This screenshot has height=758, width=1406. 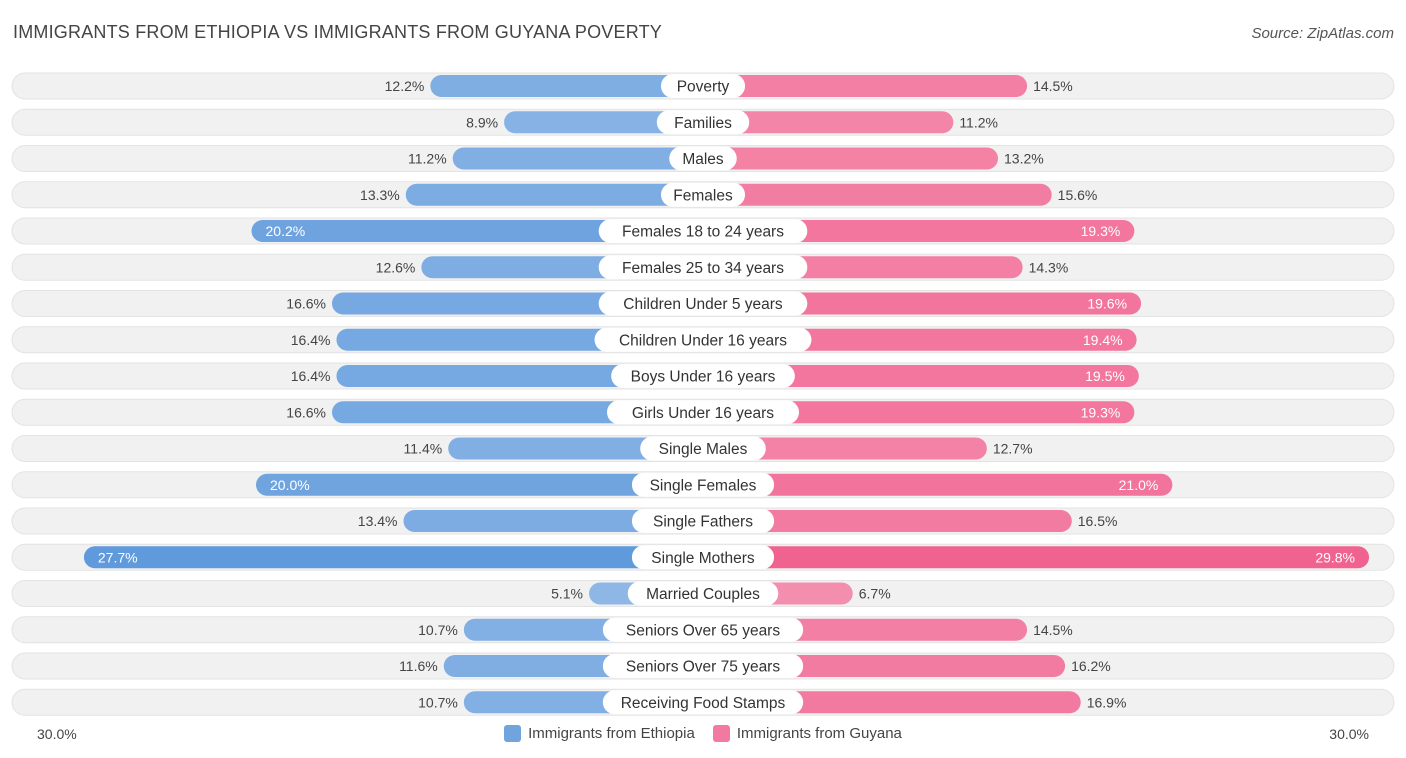 I want to click on value-label-ethiopia: 5.1%, so click(x=567, y=594).